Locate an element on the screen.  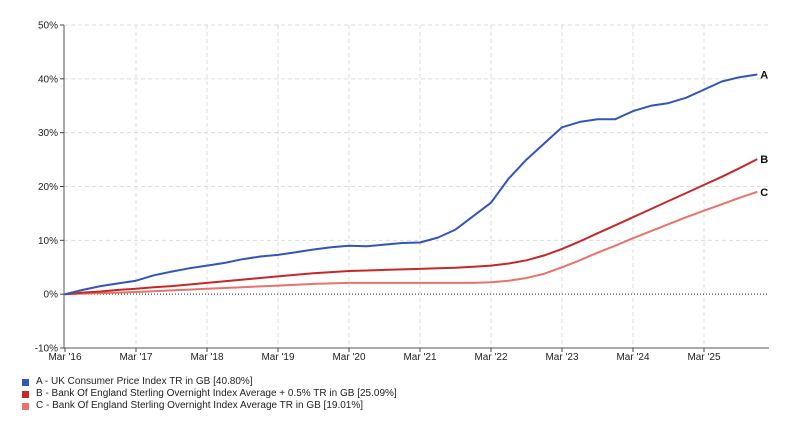
series-end-label-b: B is located at coordinates (764, 160).